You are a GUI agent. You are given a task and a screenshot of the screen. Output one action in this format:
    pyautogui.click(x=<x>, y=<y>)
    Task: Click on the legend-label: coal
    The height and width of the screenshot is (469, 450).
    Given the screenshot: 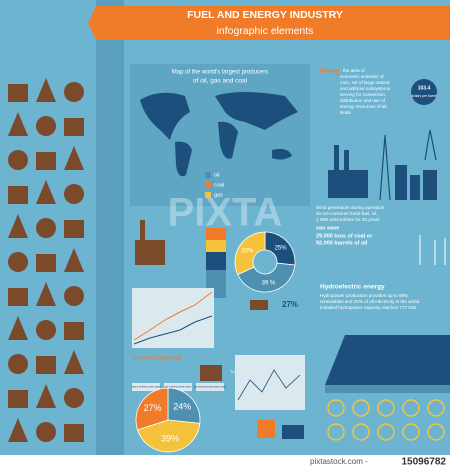 What is the action you would take?
    pyautogui.click(x=219, y=185)
    